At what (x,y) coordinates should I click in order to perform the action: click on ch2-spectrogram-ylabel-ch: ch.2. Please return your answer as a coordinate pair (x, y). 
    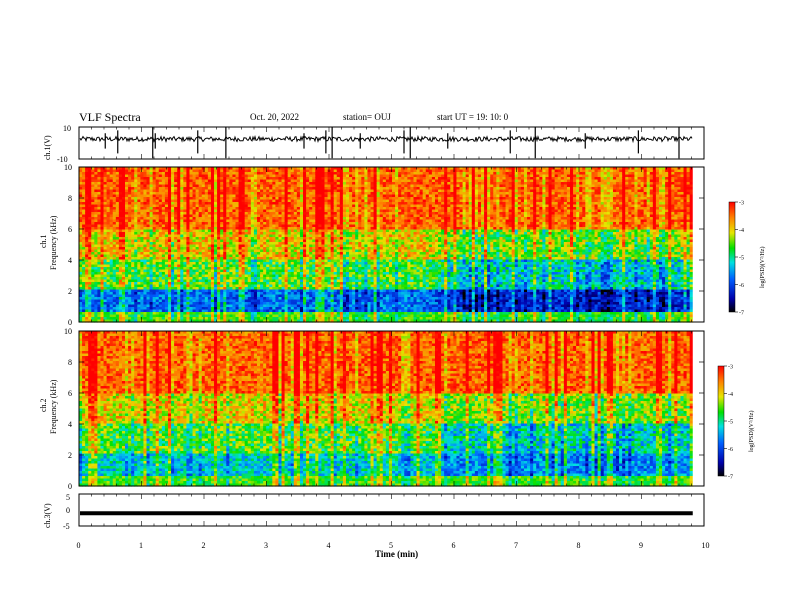
    Looking at the image, I should click on (43, 405).